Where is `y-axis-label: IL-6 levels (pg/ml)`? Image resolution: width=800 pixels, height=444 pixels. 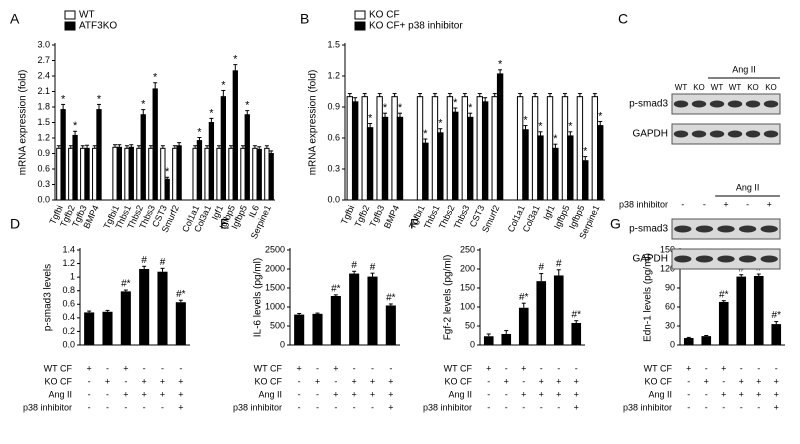 y-axis-label: IL-6 levels (pg/ml) is located at coordinates (258, 297).